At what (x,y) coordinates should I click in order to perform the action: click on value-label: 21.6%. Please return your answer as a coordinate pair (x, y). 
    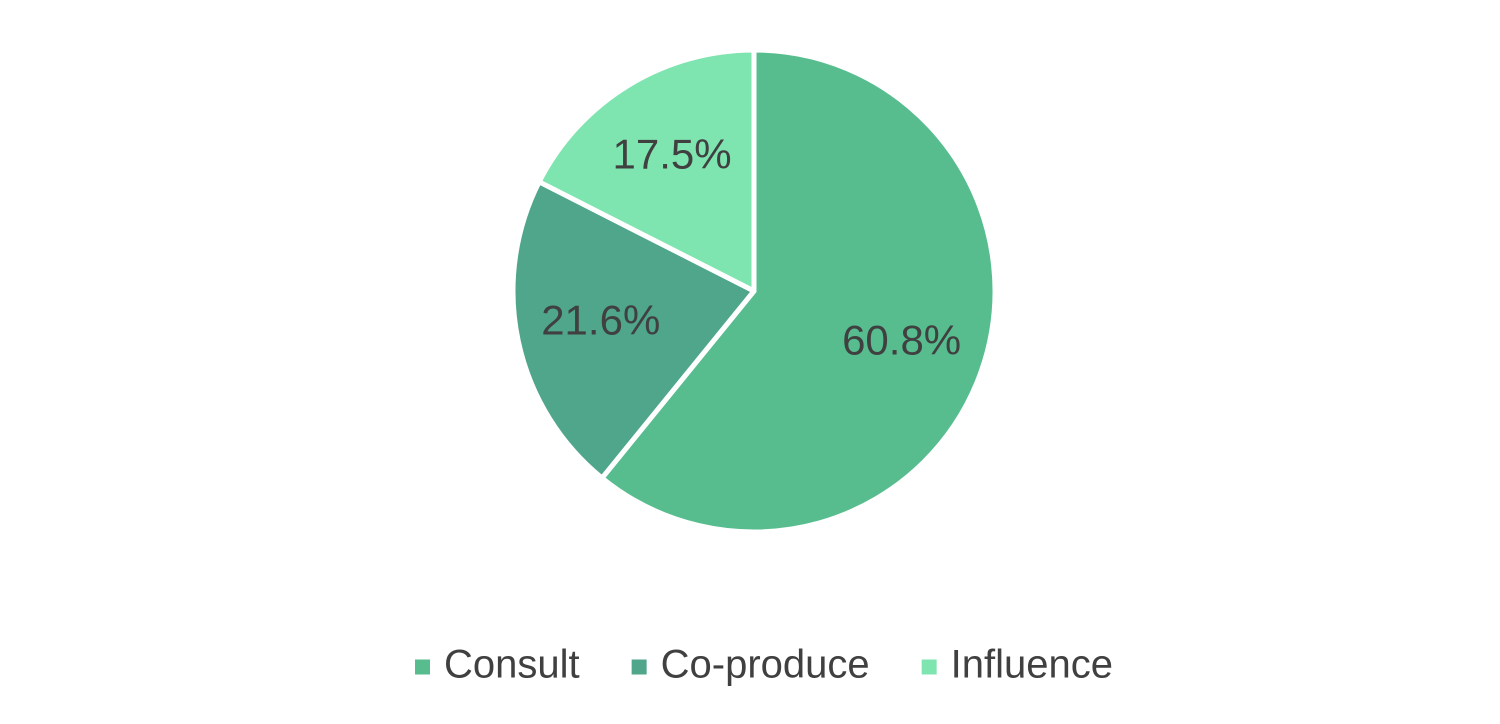
    Looking at the image, I should click on (600, 320).